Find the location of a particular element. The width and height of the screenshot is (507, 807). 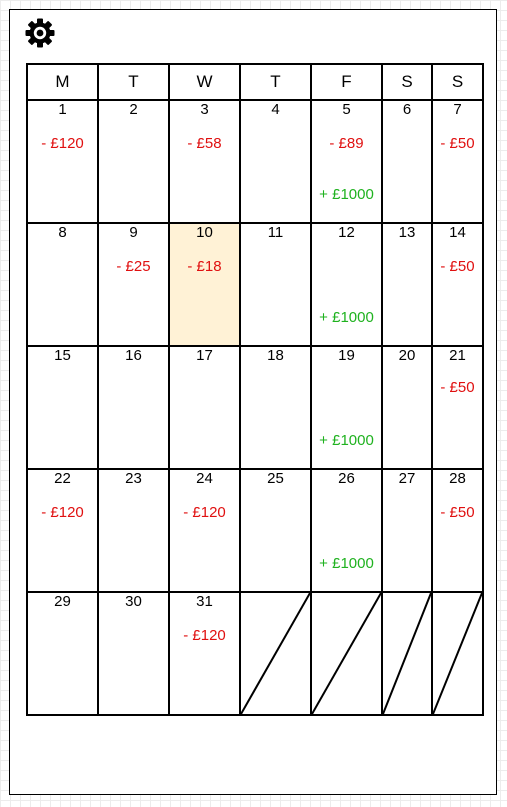

day-cell: 12 + £1000 is located at coordinates (346, 284).